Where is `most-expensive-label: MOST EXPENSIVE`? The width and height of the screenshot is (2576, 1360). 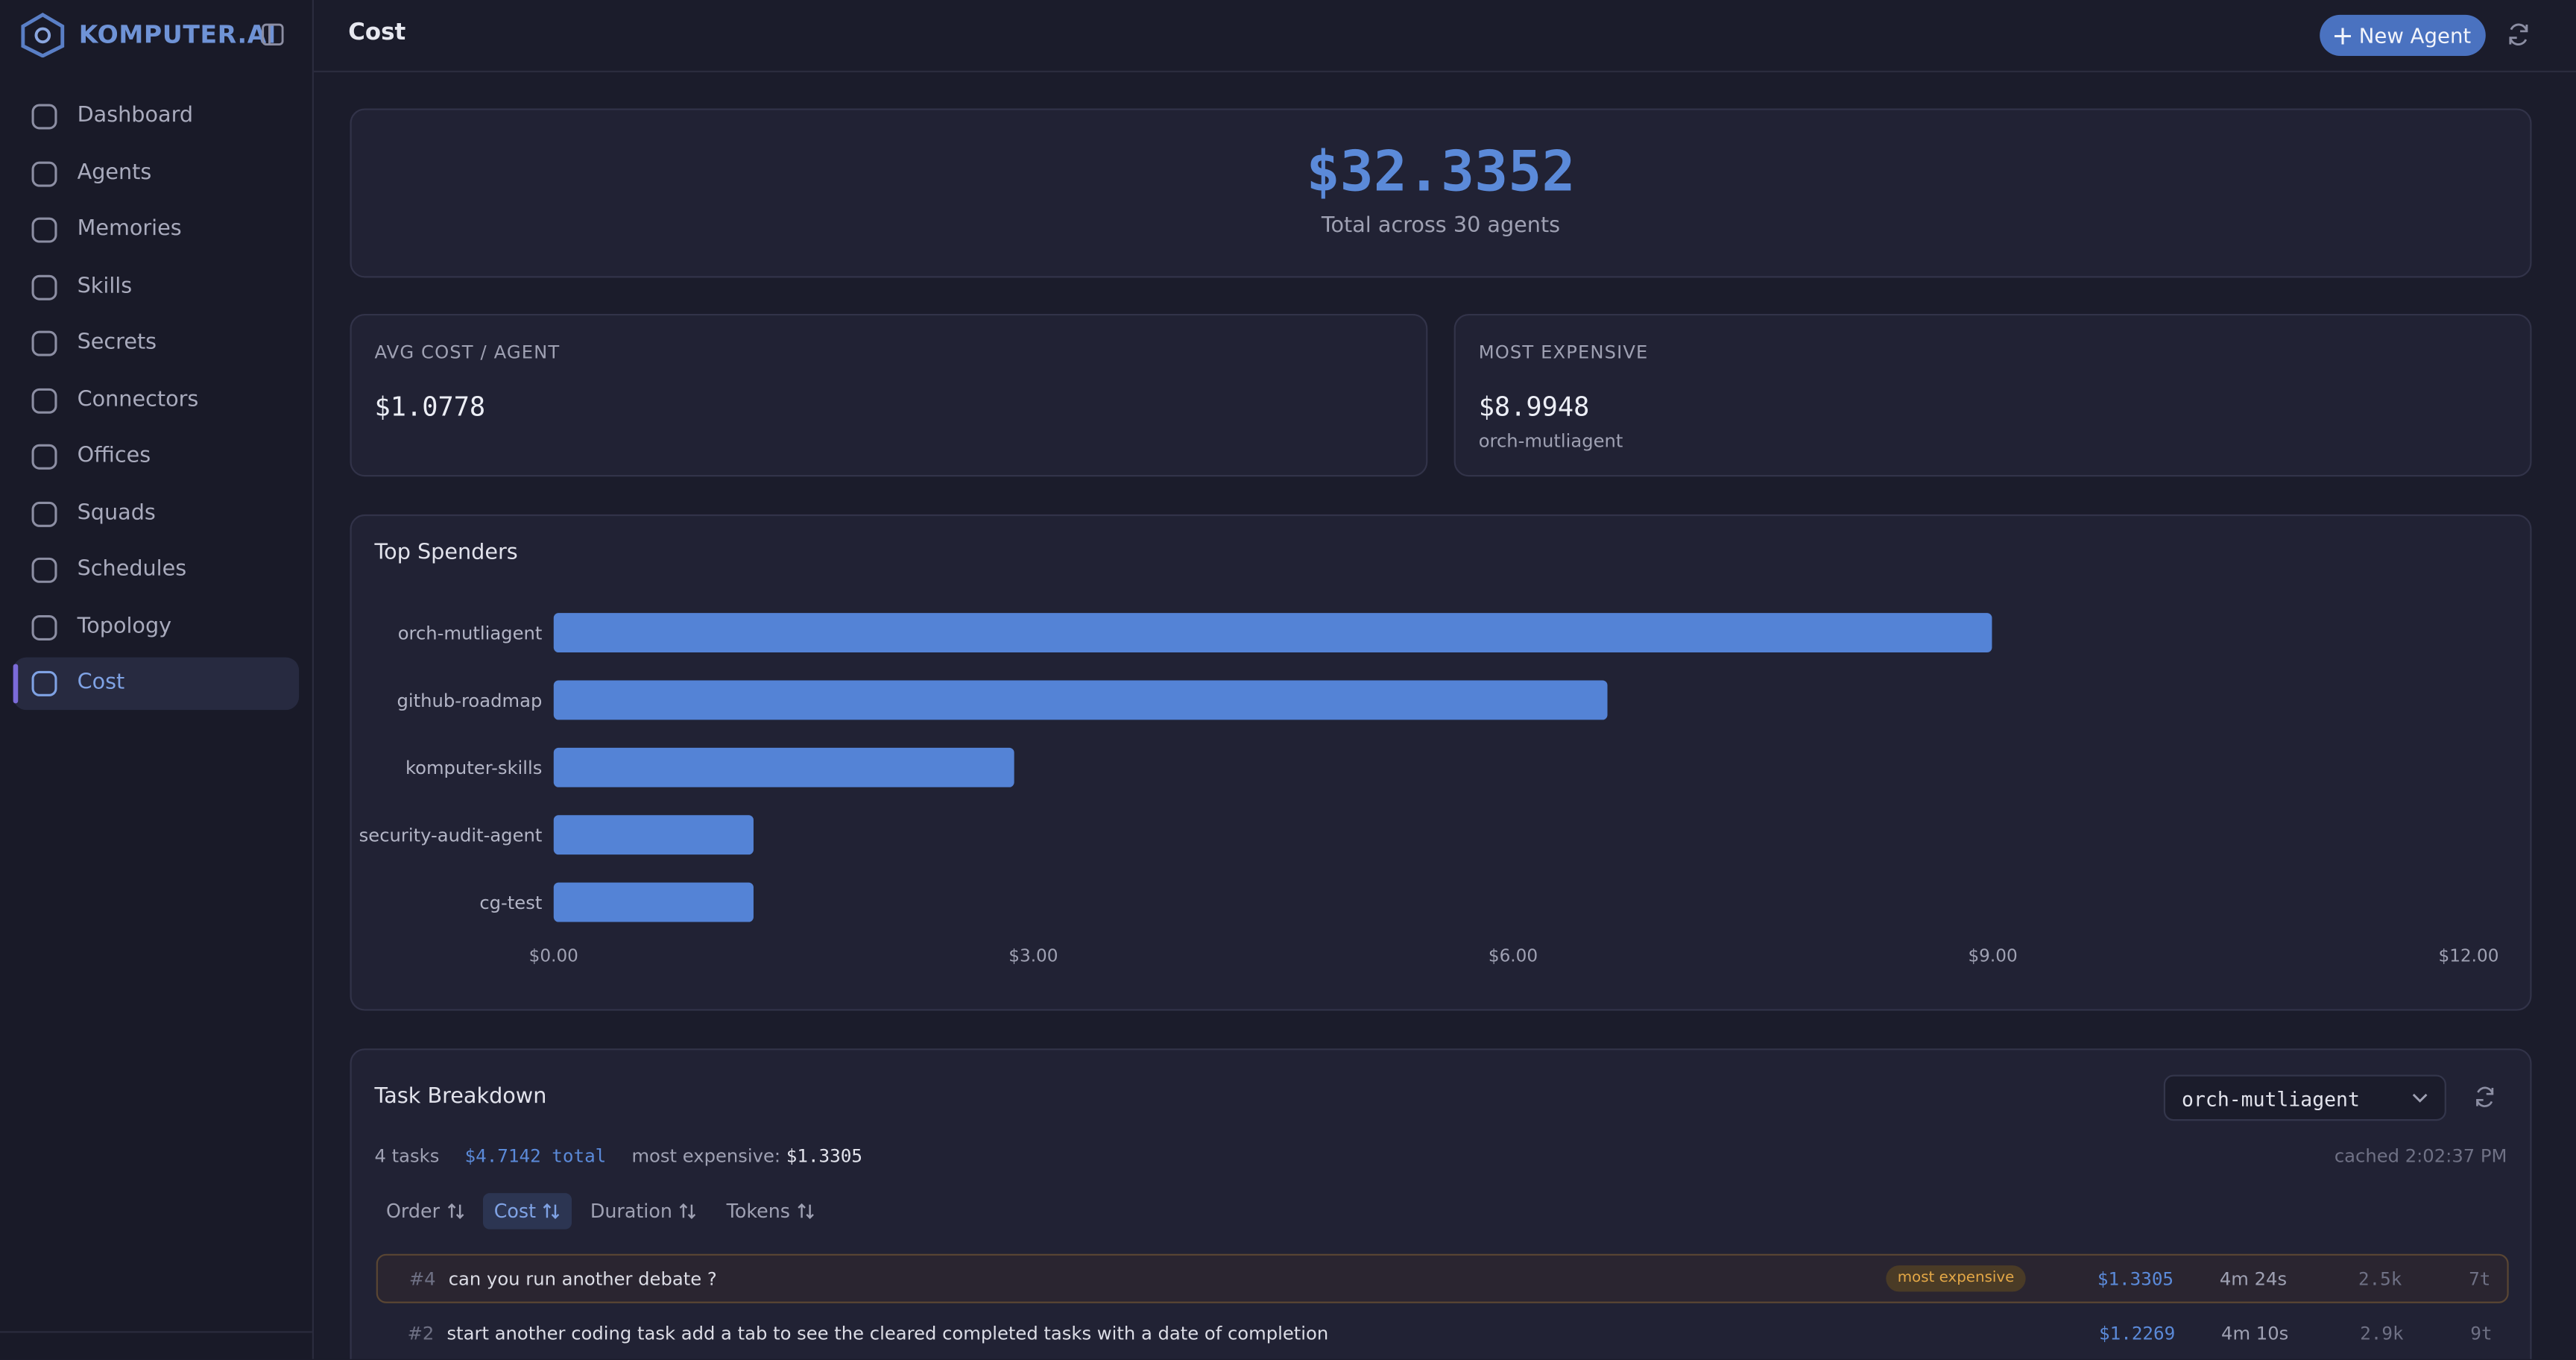 most-expensive-label: MOST EXPENSIVE is located at coordinates (1564, 352).